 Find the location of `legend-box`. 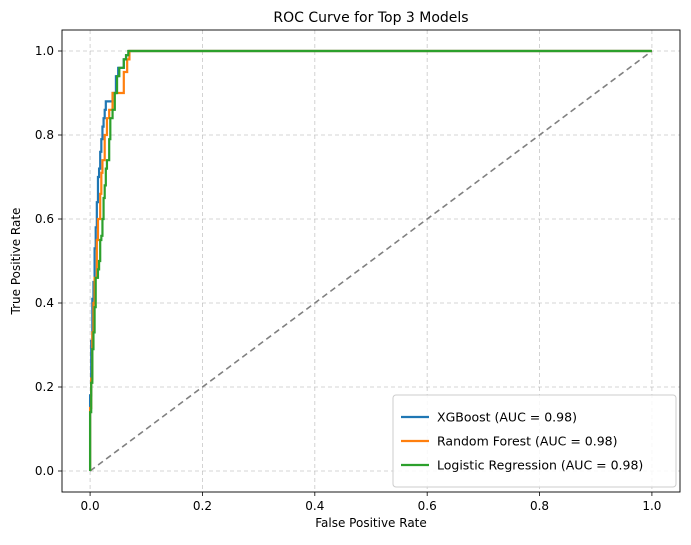

legend-box is located at coordinates (534, 441).